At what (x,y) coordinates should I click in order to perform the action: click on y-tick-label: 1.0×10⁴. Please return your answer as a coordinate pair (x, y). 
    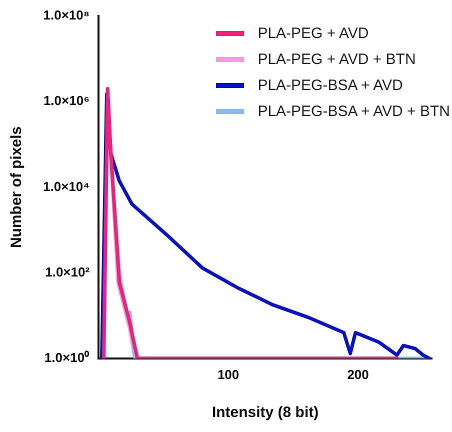
    Looking at the image, I should click on (66, 186).